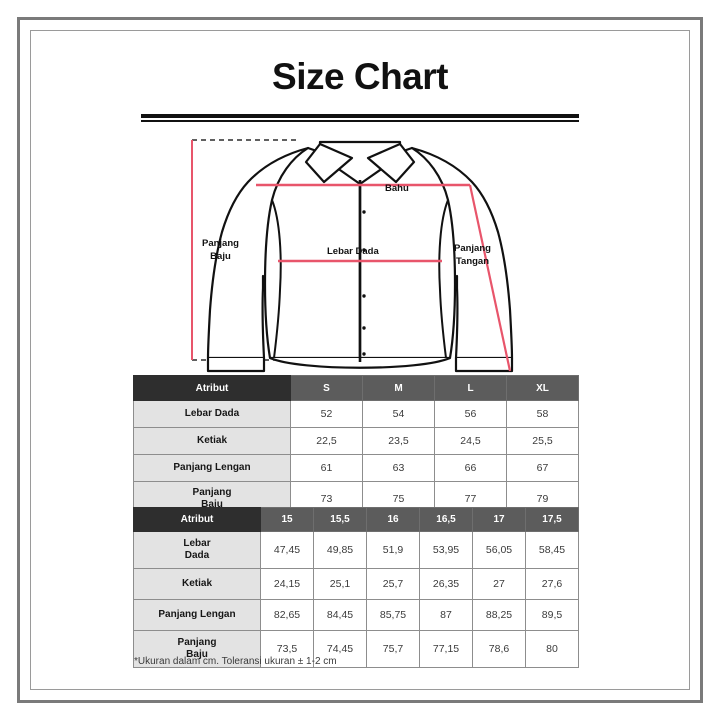  Describe the element at coordinates (340, 519) in the screenshot. I see `column-header-15-5: 15,5` at that location.